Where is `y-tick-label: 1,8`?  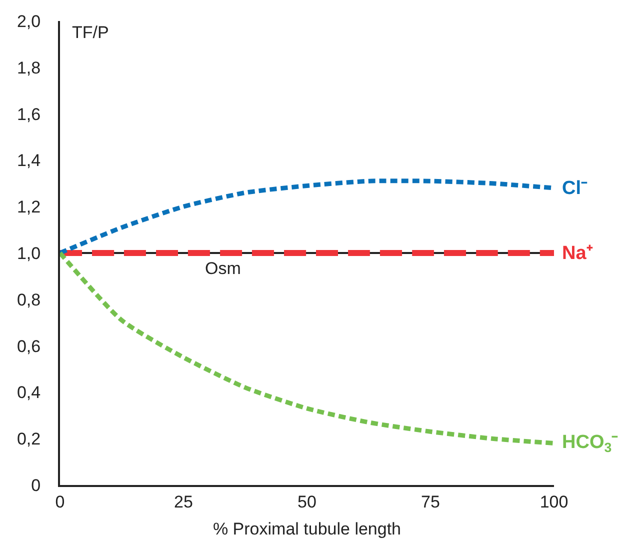 y-tick-label: 1,8 is located at coordinates (28, 68).